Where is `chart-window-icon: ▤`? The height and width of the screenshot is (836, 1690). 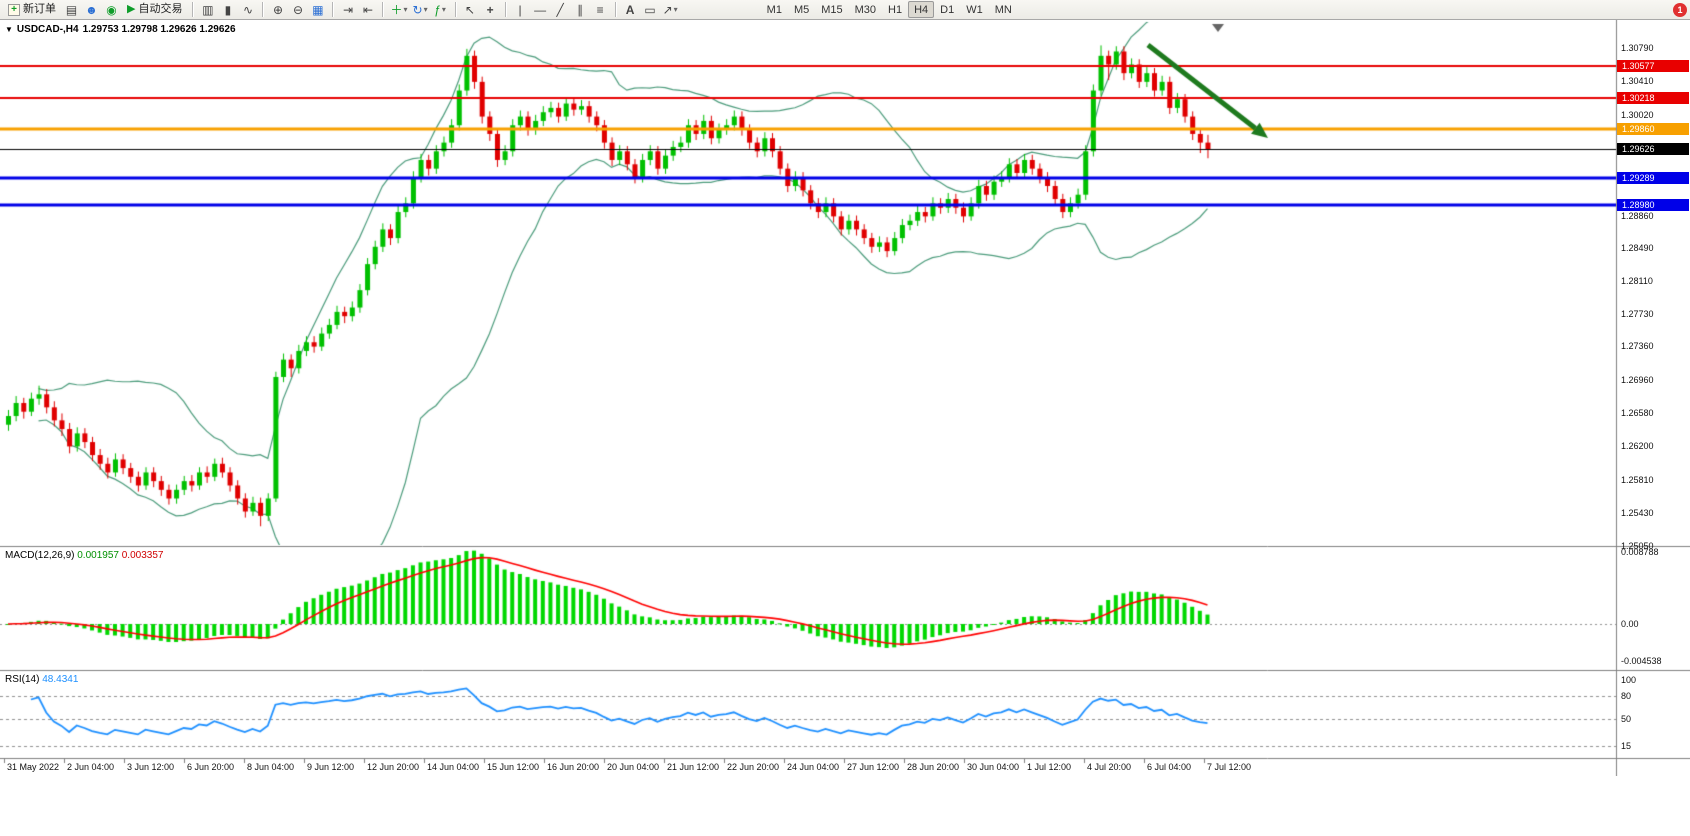 chart-window-icon: ▤ is located at coordinates (71, 9).